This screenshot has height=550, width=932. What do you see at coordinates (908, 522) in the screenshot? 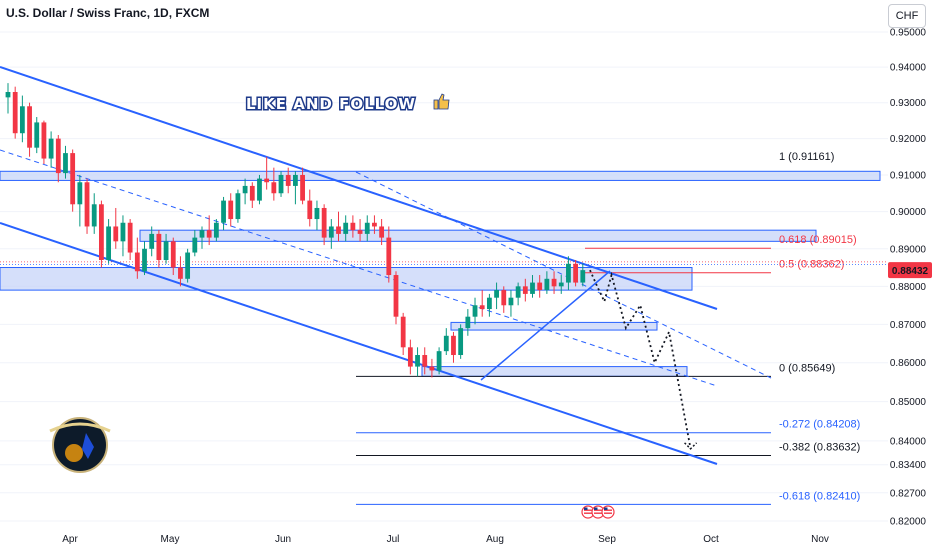
I see `y-tick-label: 0.82000` at bounding box center [908, 522].